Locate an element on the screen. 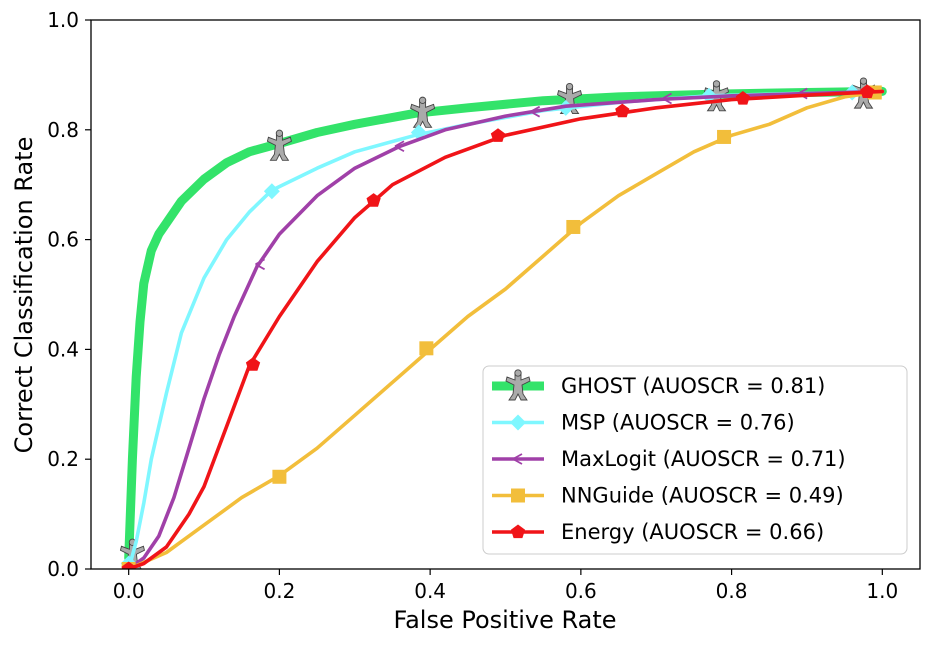 The image size is (931, 646). y-tick-label: 0.6 is located at coordinates (63, 240).